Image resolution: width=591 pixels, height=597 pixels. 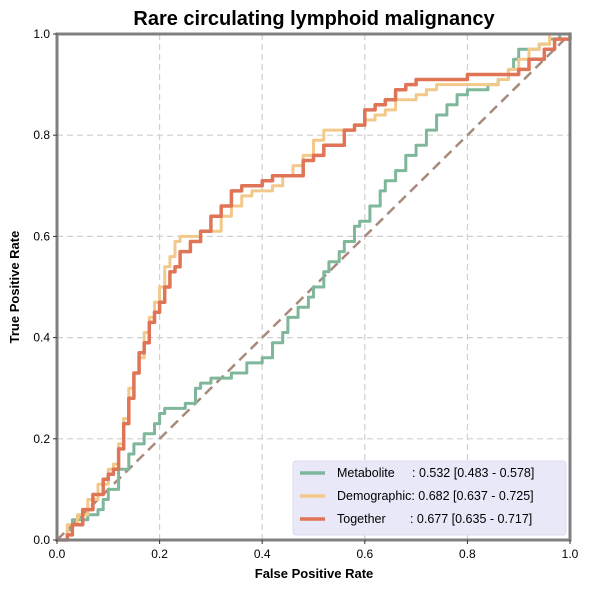 What do you see at coordinates (314, 19) in the screenshot?
I see `chart-title: Rare circulating lymphoid malignancy` at bounding box center [314, 19].